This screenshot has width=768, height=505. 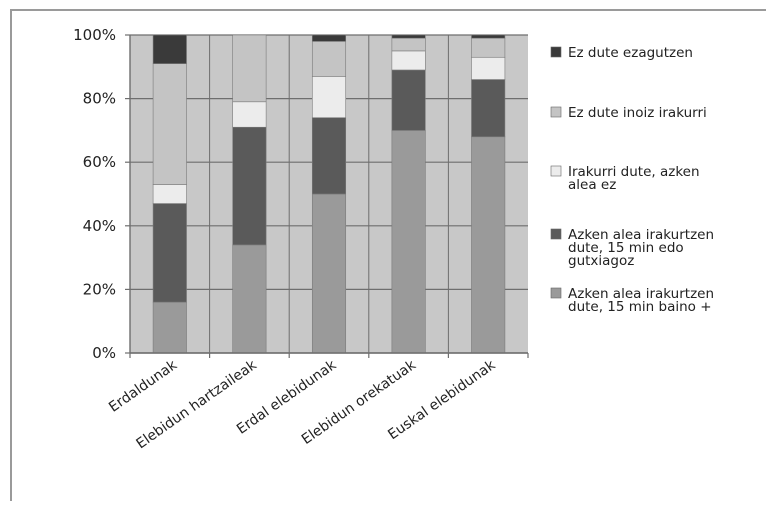 What do you see at coordinates (99, 162) in the screenshot?
I see `y-tick-label: 60%` at bounding box center [99, 162].